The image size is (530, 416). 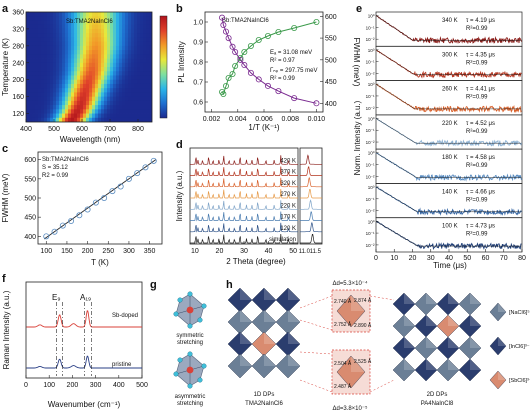 What do you see at coordinates (138, 129) in the screenshot?
I see `xtick-label: 800` at bounding box center [138, 129].